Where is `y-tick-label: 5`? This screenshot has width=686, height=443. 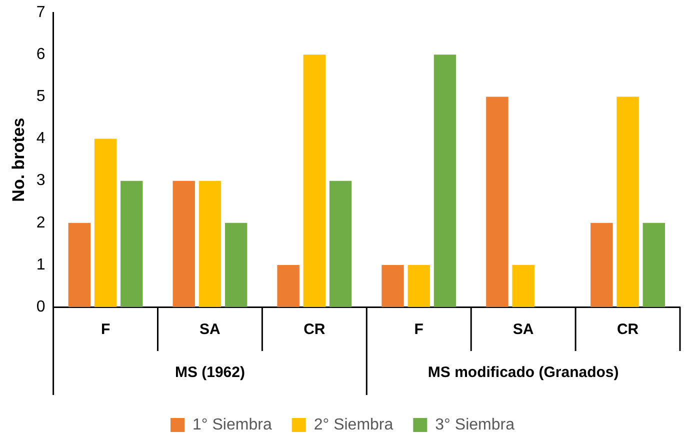 y-tick-label: 5 is located at coordinates (41, 97).